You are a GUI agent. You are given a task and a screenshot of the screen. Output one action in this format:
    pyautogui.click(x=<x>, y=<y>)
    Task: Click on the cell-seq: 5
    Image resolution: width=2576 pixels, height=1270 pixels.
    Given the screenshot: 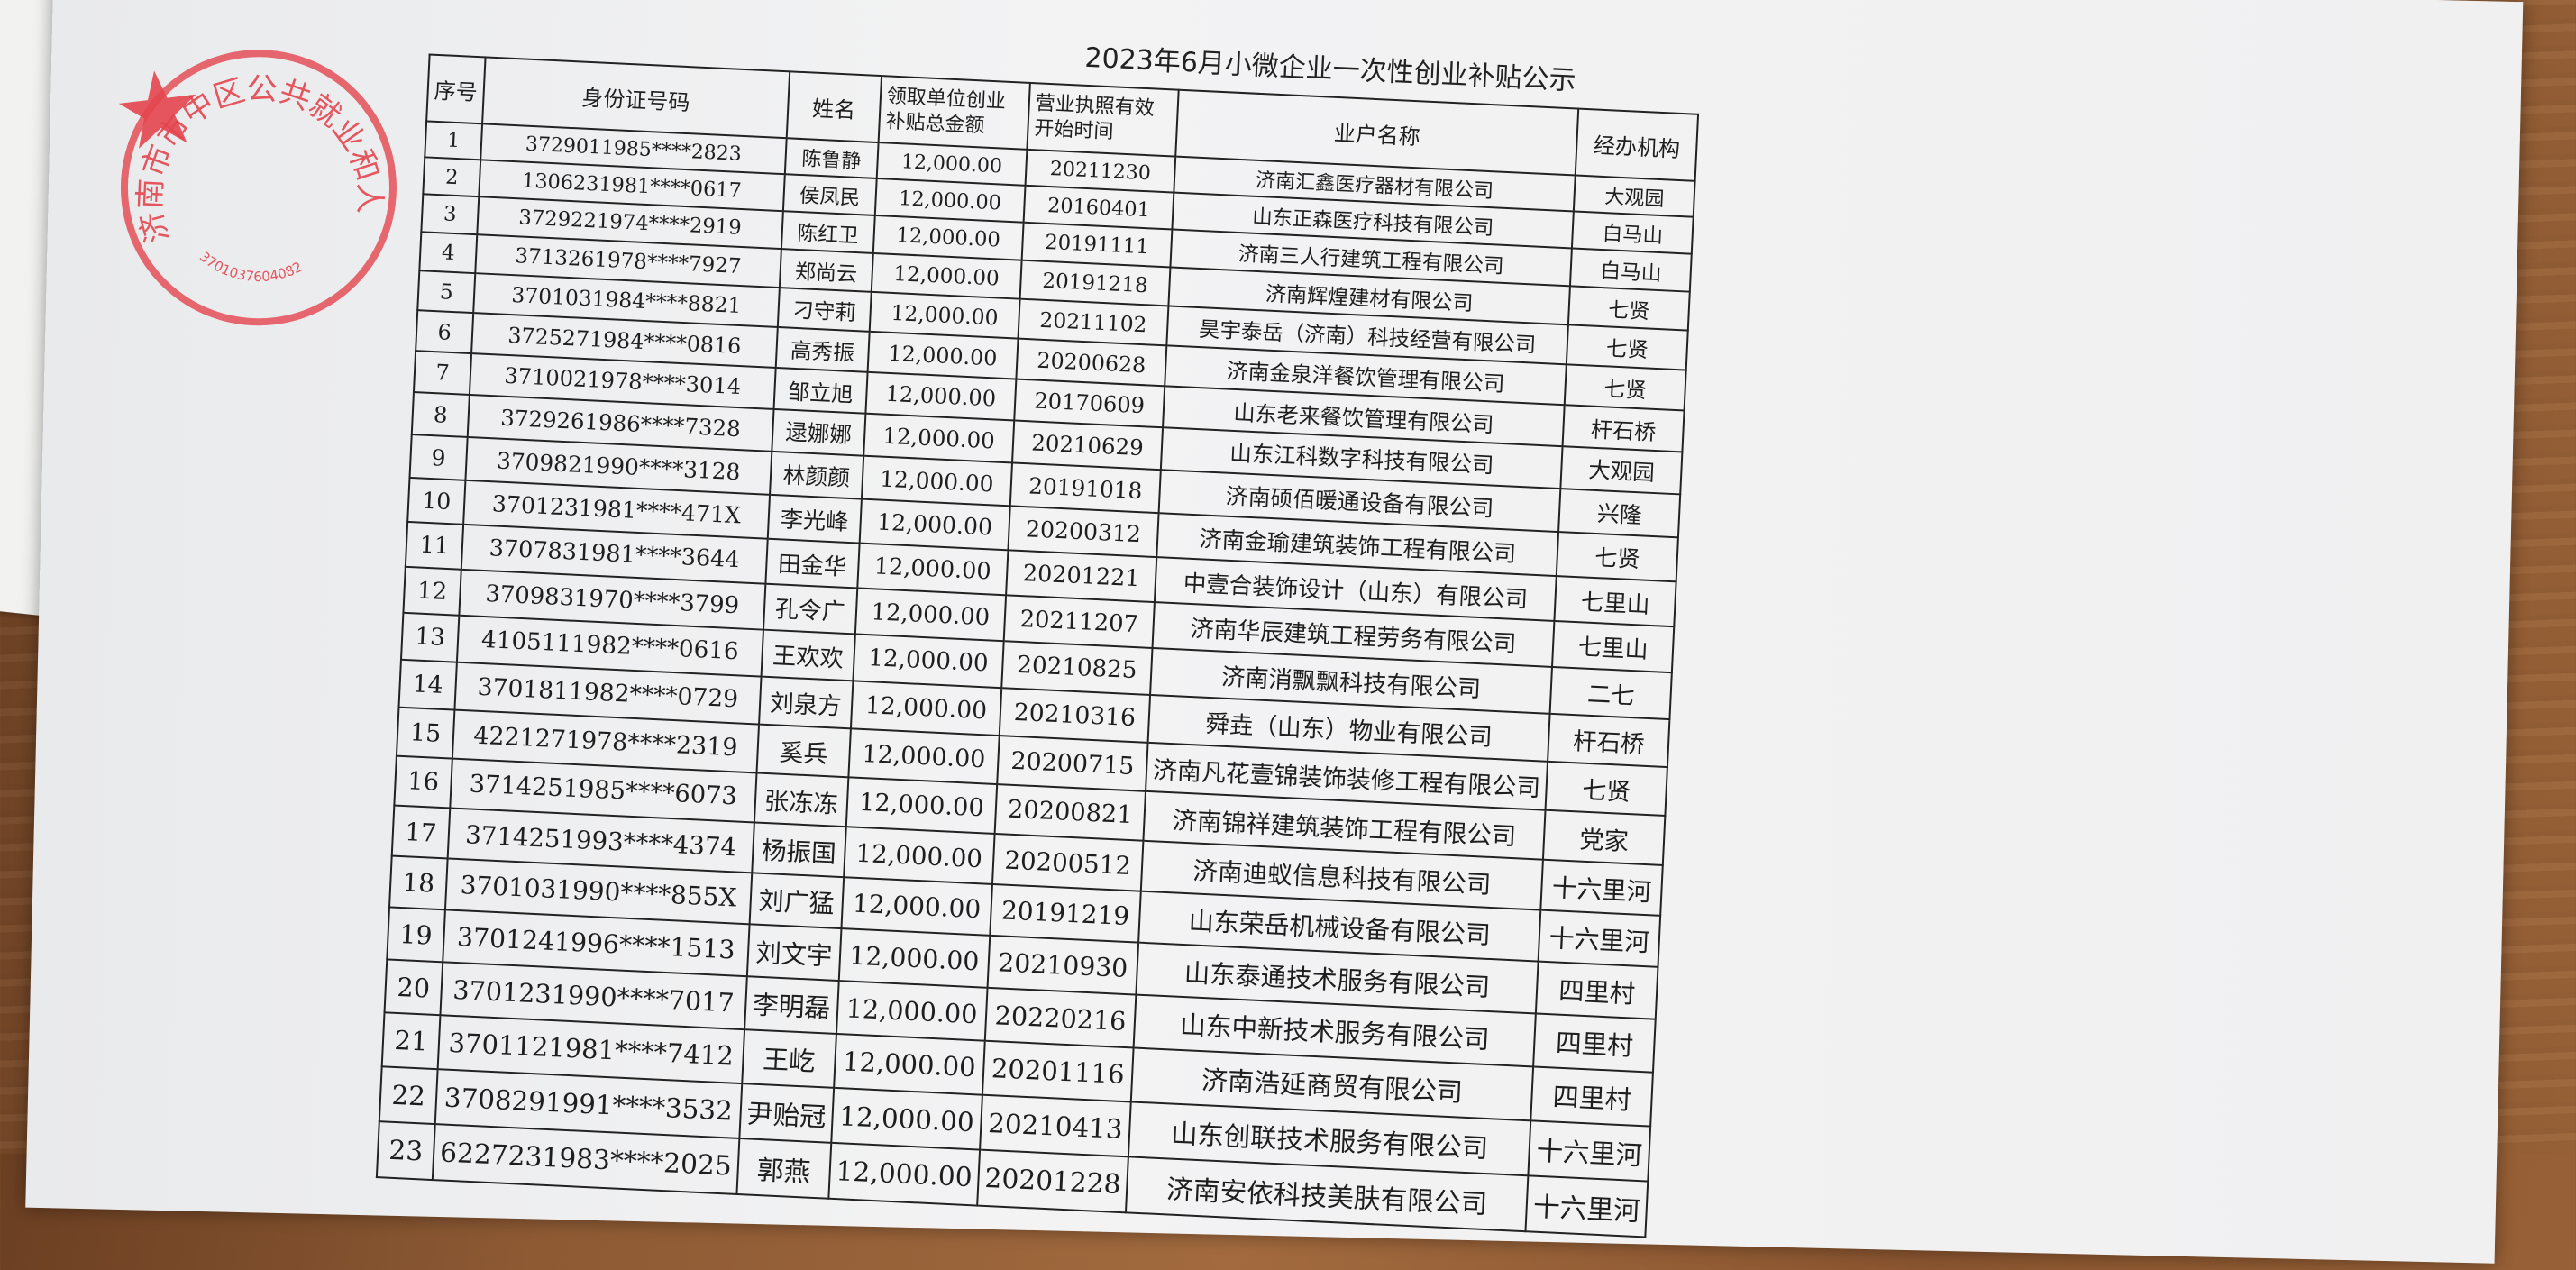 What is the action you would take?
    pyautogui.click(x=446, y=292)
    